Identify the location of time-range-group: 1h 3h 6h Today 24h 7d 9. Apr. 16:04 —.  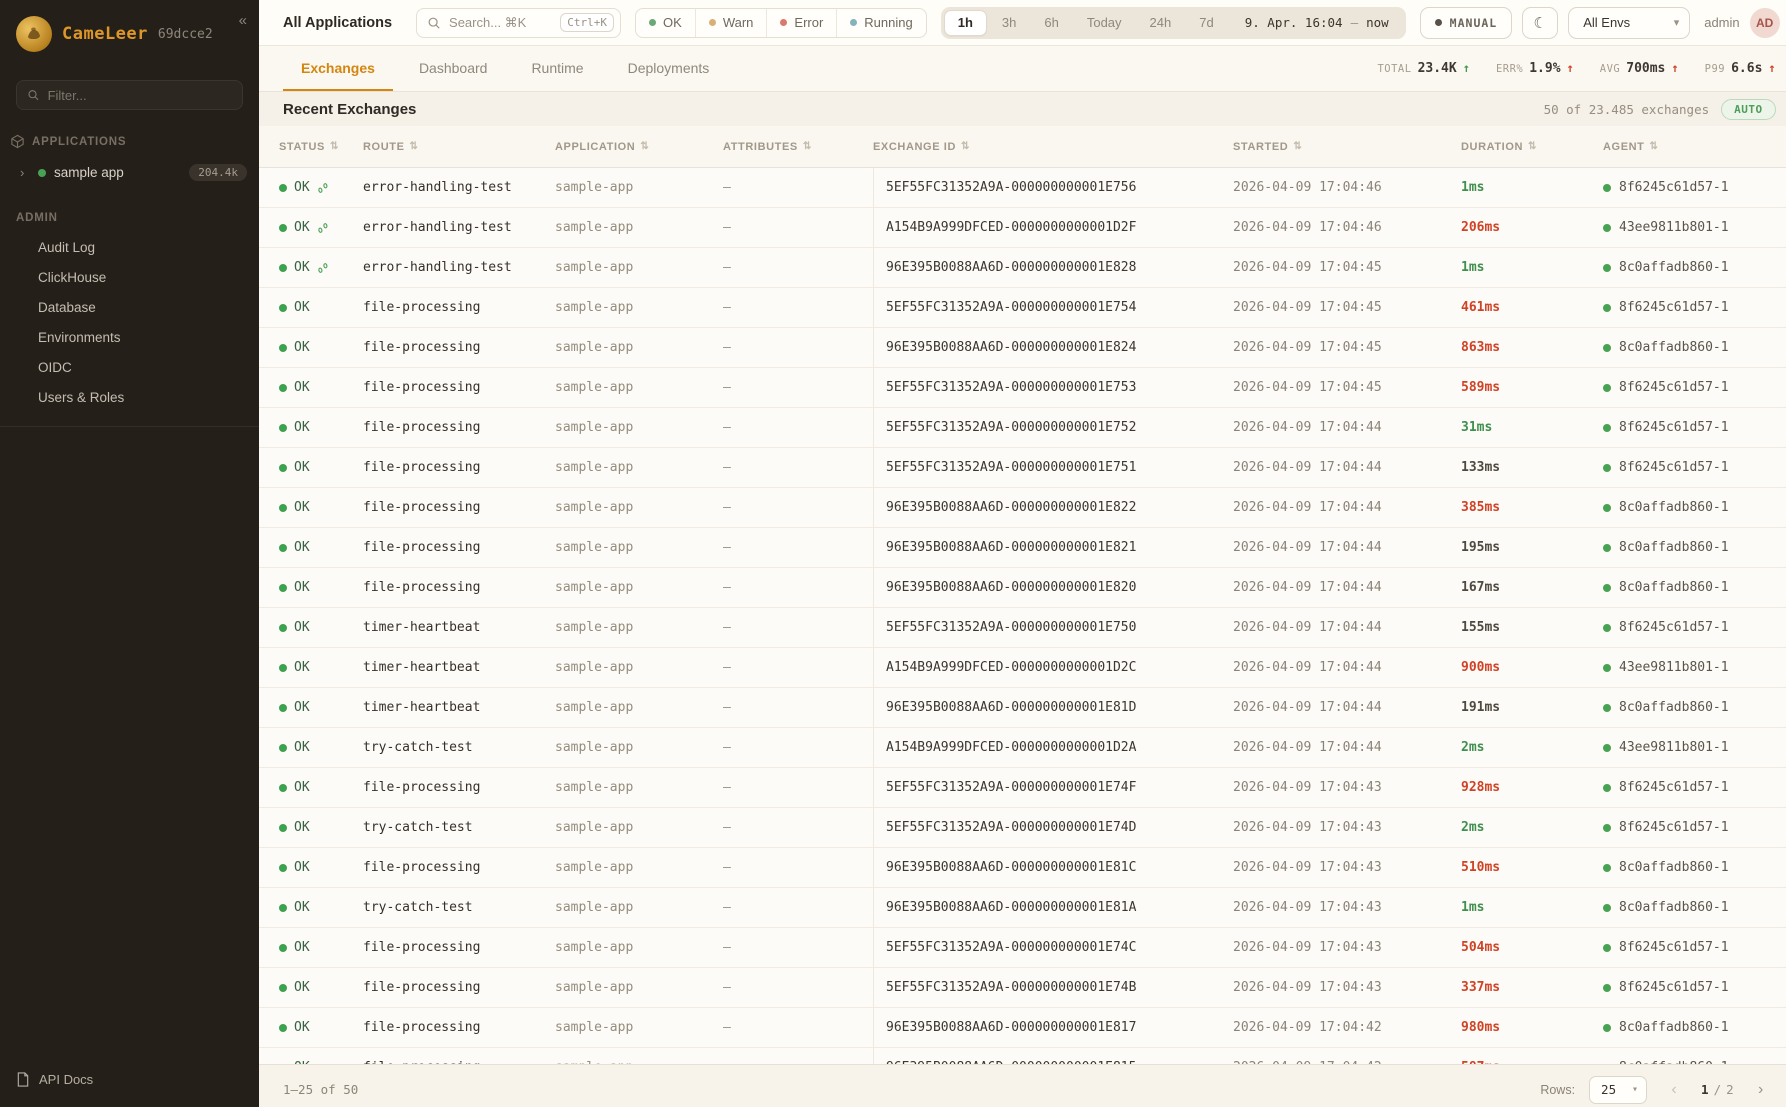
(1173, 22).